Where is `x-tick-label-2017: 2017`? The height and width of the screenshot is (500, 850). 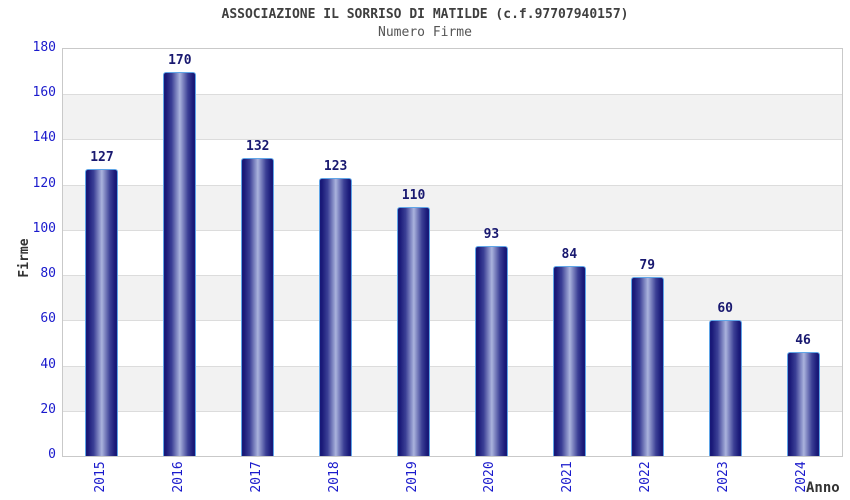 x-tick-label-2017: 2017 is located at coordinates (256, 477).